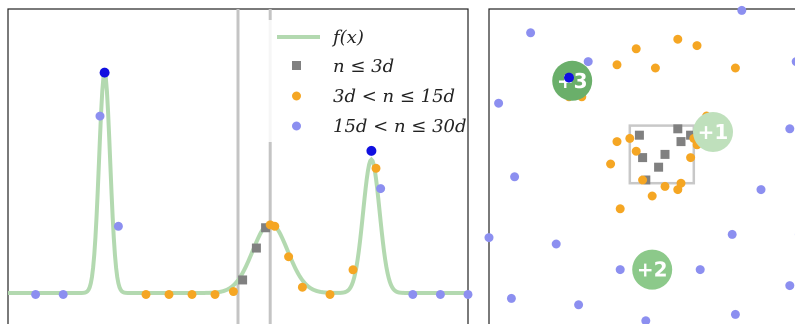 Image resolution: width=795 pixels, height=324 pixels. What do you see at coordinates (296, 126) in the screenshot?
I see `legend-swatch-blue-dot` at bounding box center [296, 126].